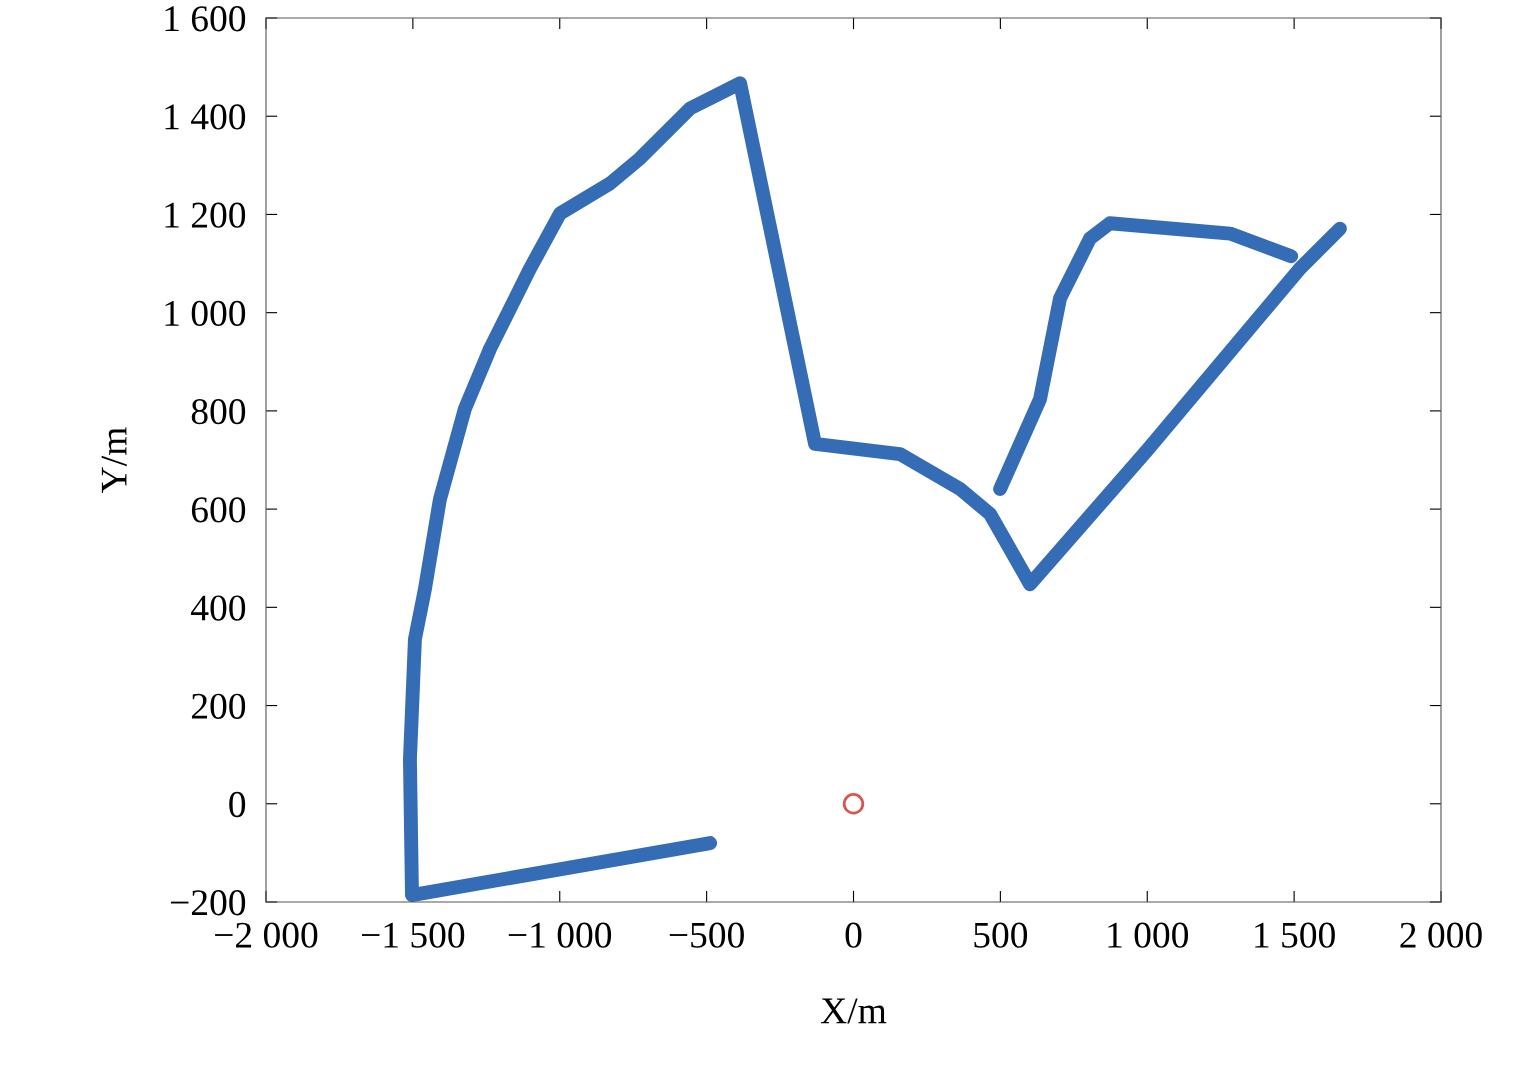 Image resolution: width=1535 pixels, height=1068 pixels. I want to click on x-tick-label: 500, so click(1001, 935).